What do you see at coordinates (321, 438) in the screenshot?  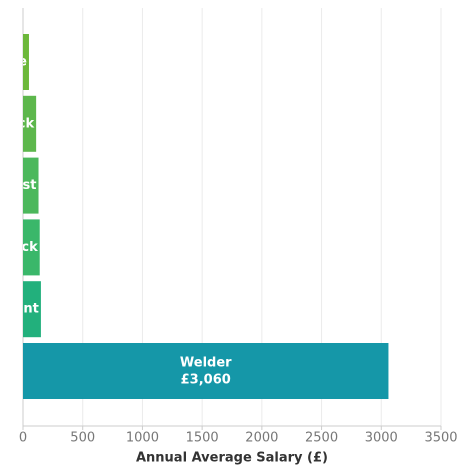 I see `x-tick-label: 2500` at bounding box center [321, 438].